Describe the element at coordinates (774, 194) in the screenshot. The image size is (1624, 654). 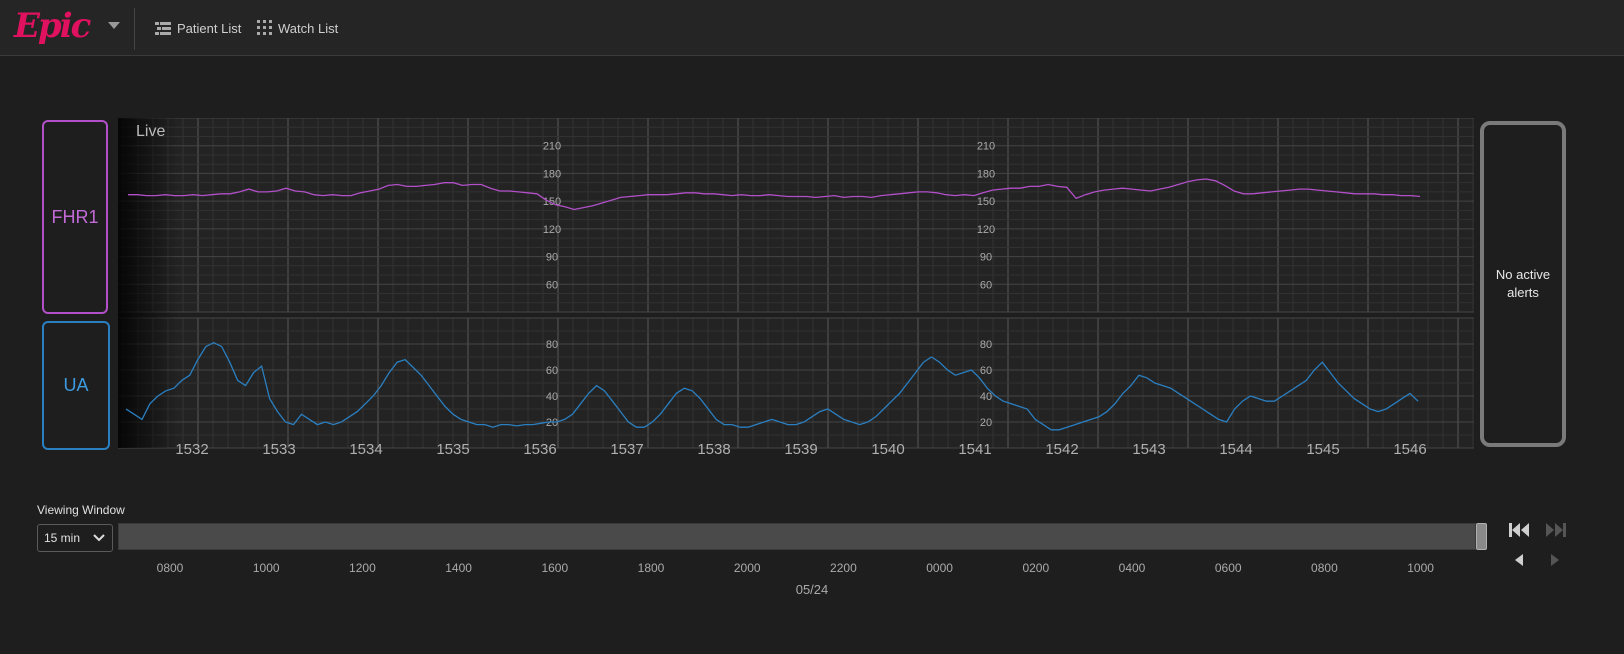
I see `fhr-trace` at that location.